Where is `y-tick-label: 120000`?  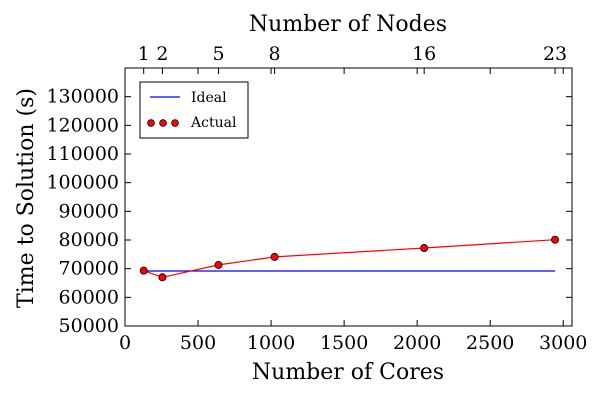
y-tick-label: 120000 is located at coordinates (82, 125).